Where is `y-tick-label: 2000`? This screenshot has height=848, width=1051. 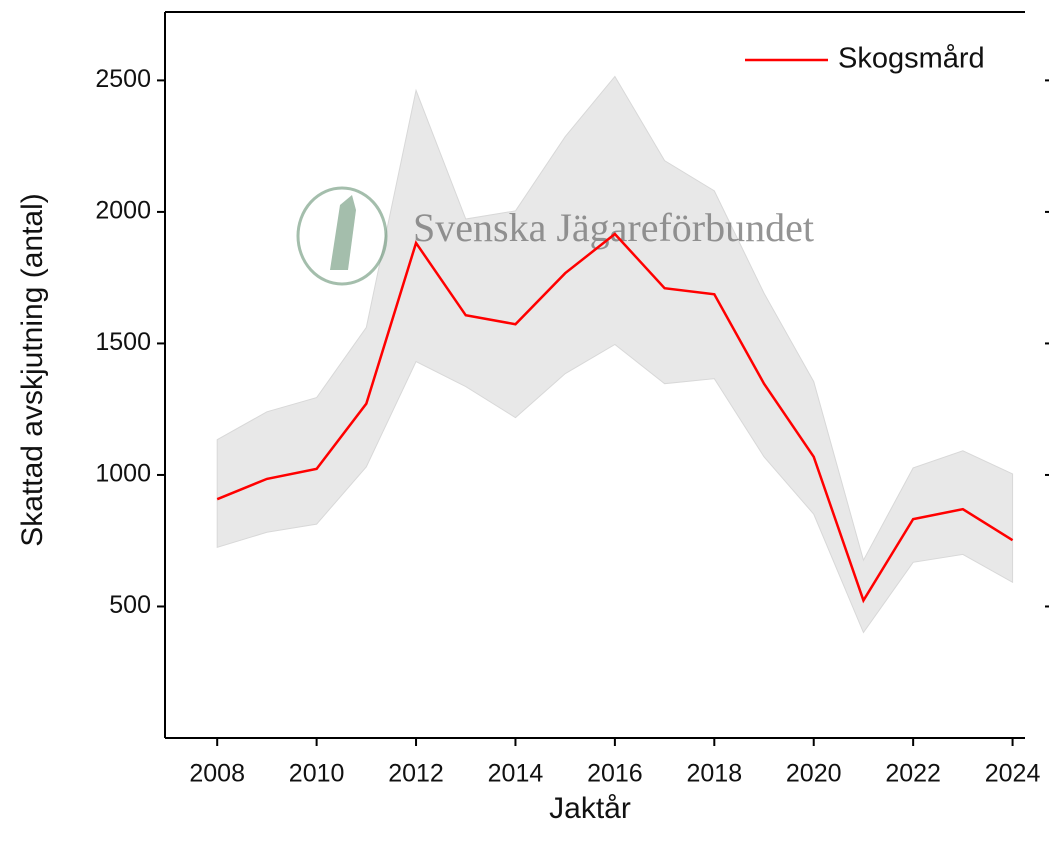 y-tick-label: 2000 is located at coordinates (123, 211).